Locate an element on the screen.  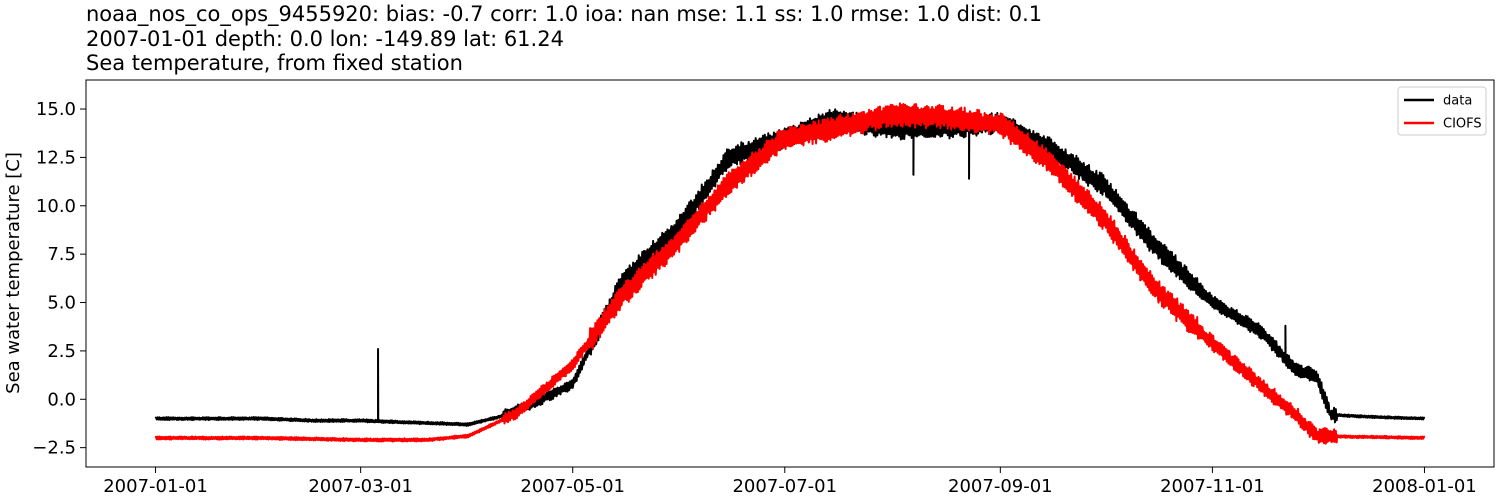
x-tick-label: 2007-03-01 is located at coordinates (360, 486).